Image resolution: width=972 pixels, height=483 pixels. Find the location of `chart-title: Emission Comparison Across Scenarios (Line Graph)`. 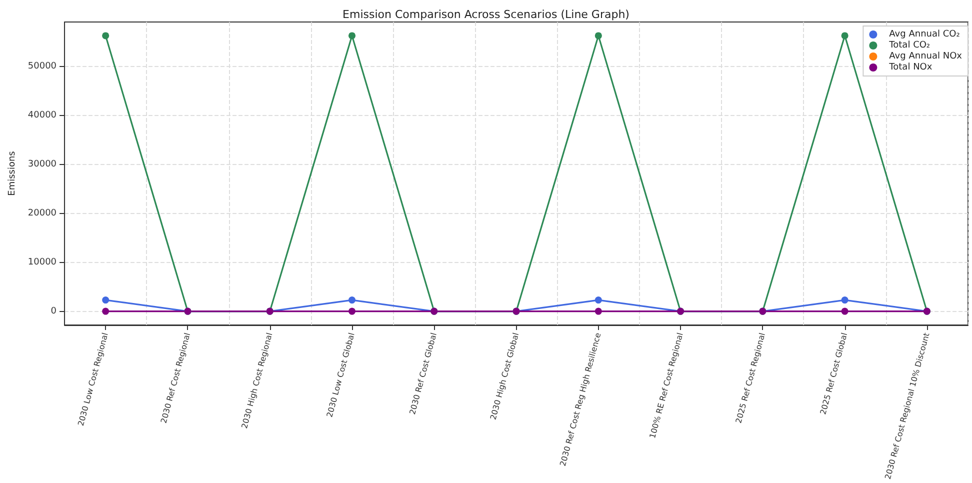

chart-title: Emission Comparison Across Scenarios (Line Graph) is located at coordinates (486, 14).